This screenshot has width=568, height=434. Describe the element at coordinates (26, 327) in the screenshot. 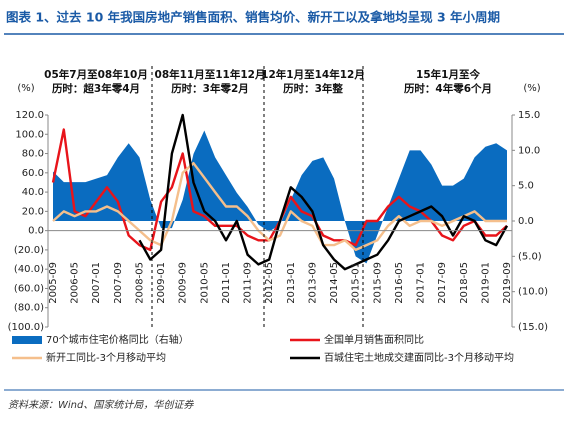

I see `y-tick-label: (100.0)` at that location.